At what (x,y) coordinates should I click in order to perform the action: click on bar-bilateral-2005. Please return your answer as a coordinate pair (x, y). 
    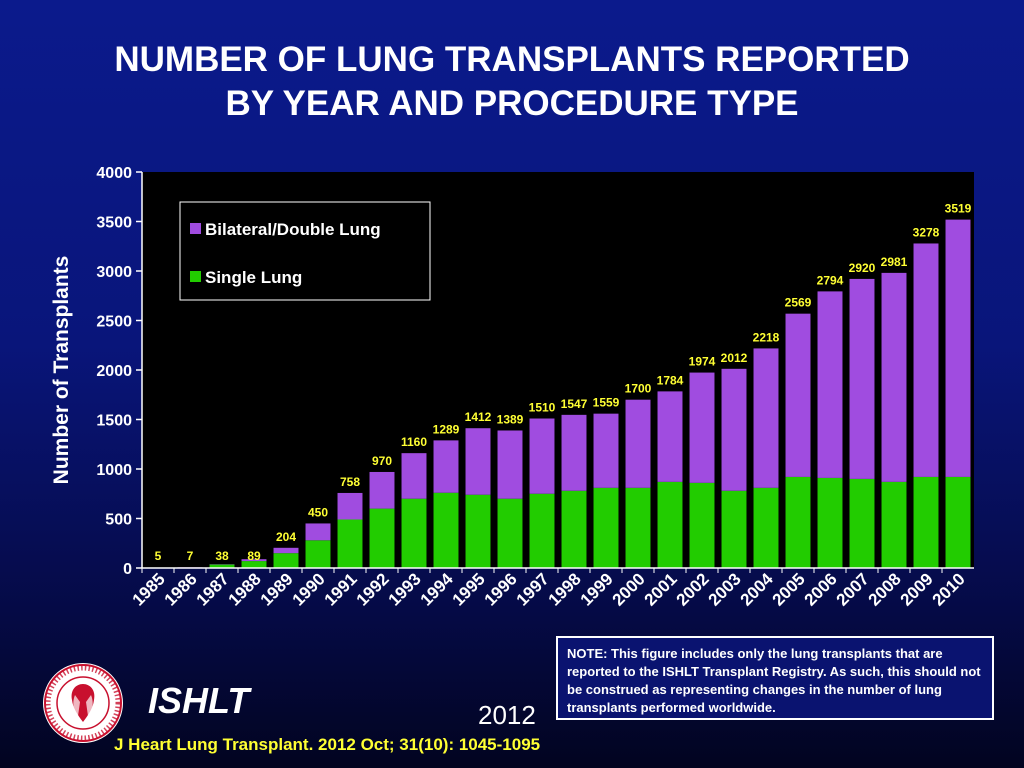
    Looking at the image, I should click on (798, 395).